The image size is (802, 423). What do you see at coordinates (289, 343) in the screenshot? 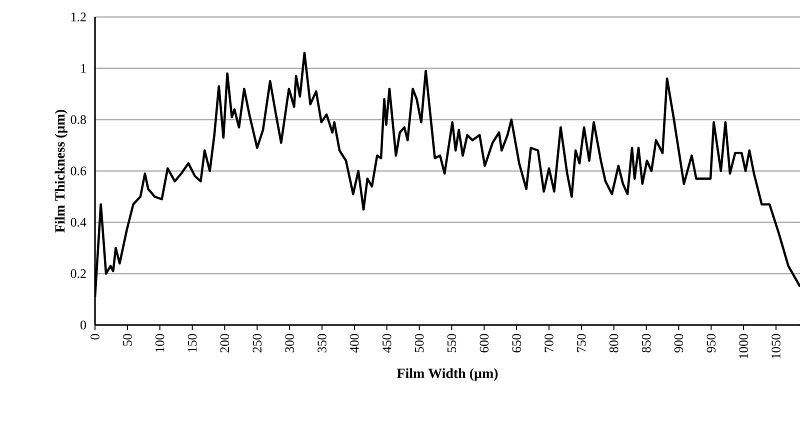
I see `x-tick-label: 300` at bounding box center [289, 343].